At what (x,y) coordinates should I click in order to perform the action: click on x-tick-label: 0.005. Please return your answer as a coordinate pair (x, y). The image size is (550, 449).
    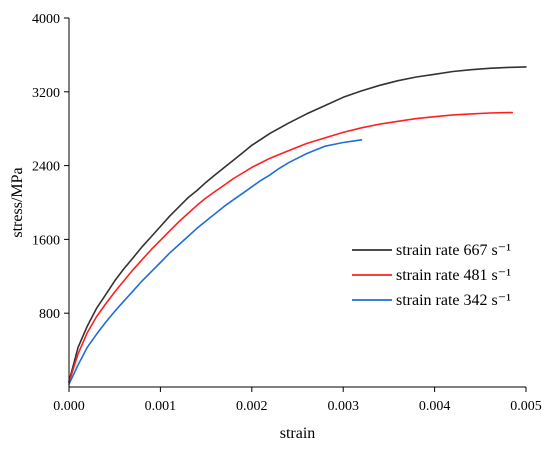
    Looking at the image, I should click on (526, 406).